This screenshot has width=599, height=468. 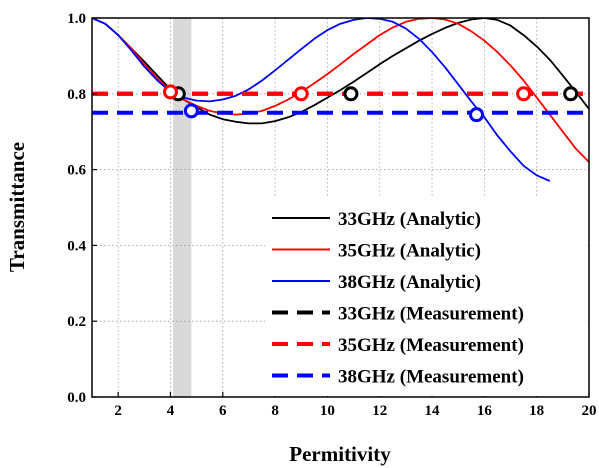 What do you see at coordinates (409, 219) in the screenshot?
I see `legend-label: 33GHz (Analytic)` at bounding box center [409, 219].